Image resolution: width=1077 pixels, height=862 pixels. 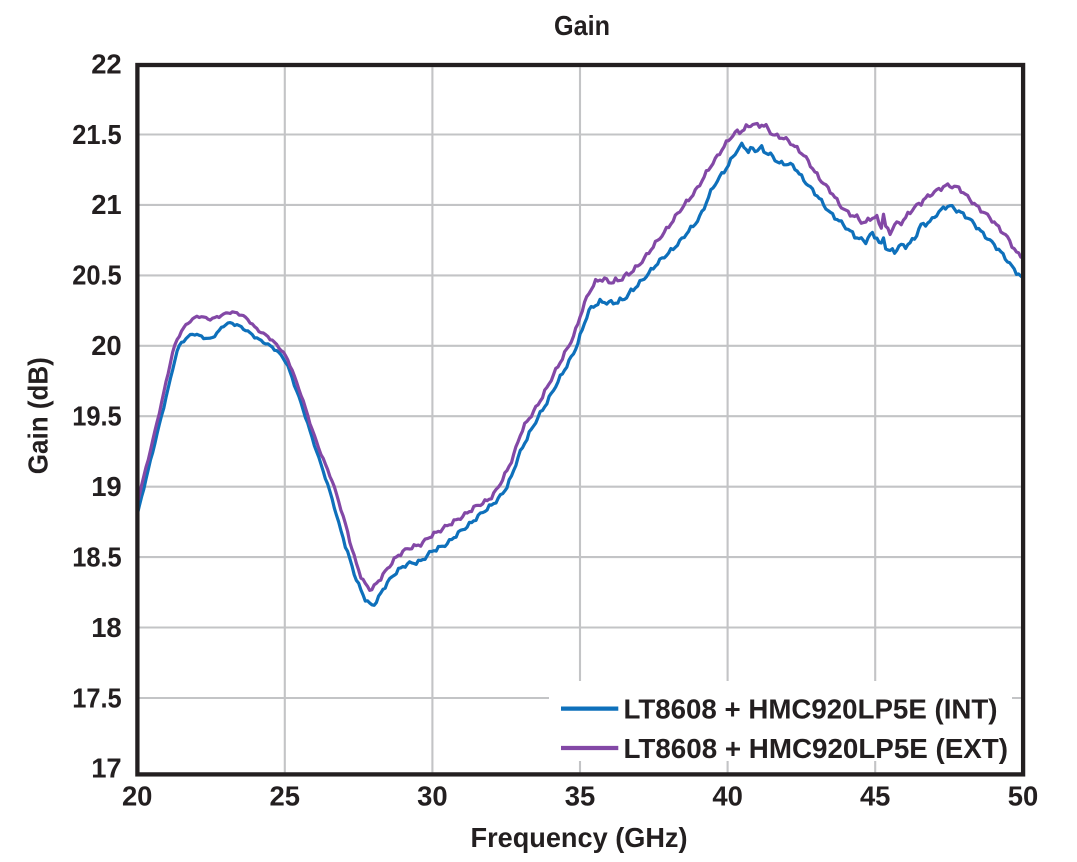 What do you see at coordinates (580, 796) in the screenshot?
I see `svg-text: 35` at bounding box center [580, 796].